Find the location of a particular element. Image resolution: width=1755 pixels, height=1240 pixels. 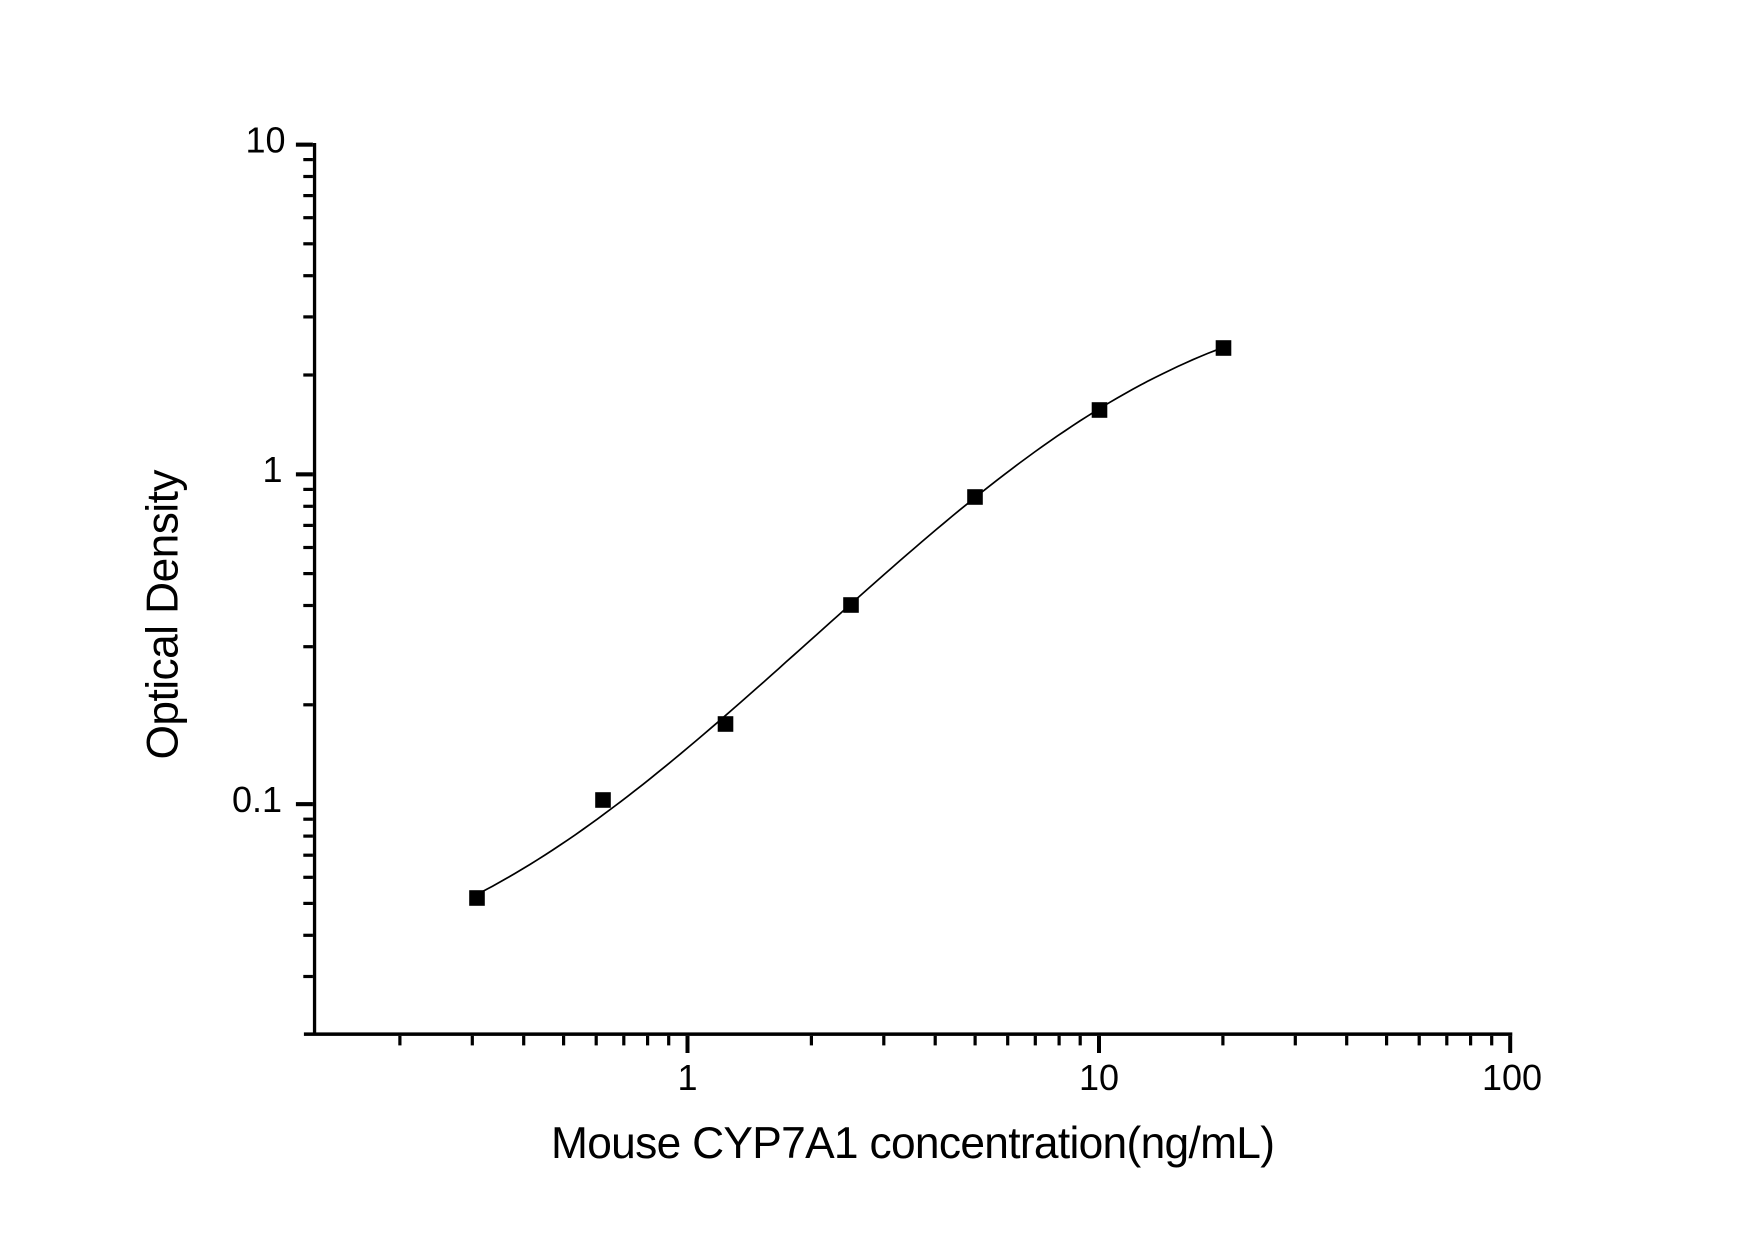

svg-text: Optical Density is located at coordinates (163, 614).